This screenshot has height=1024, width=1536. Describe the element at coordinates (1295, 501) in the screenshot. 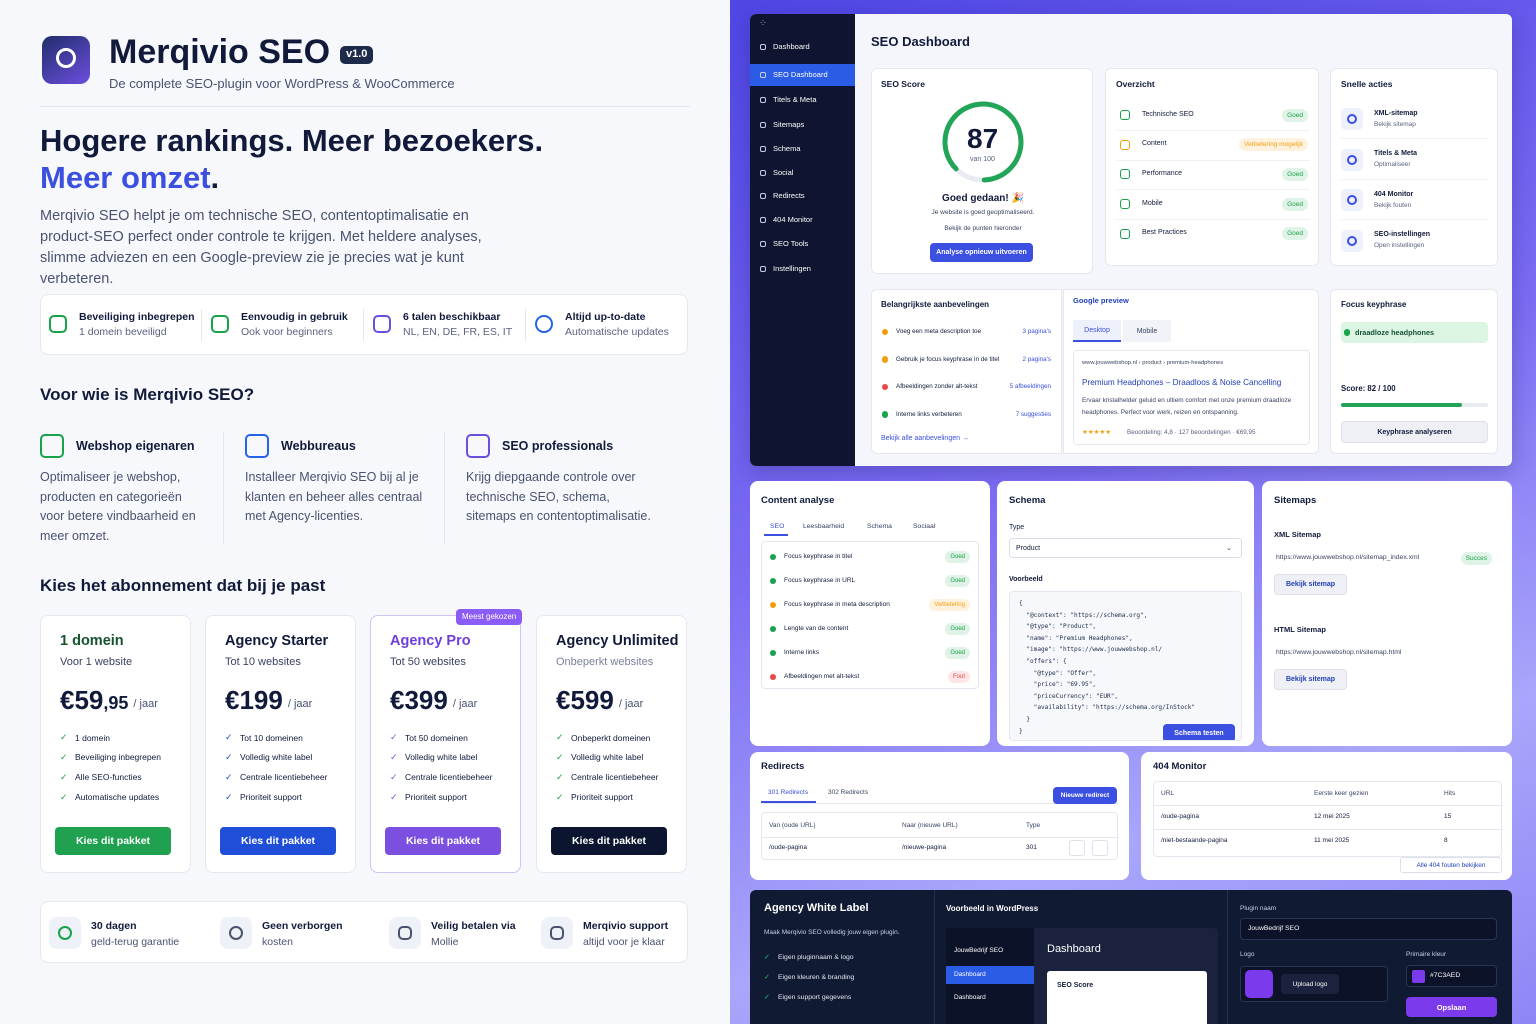

I see `card-title: Sitemaps` at that location.